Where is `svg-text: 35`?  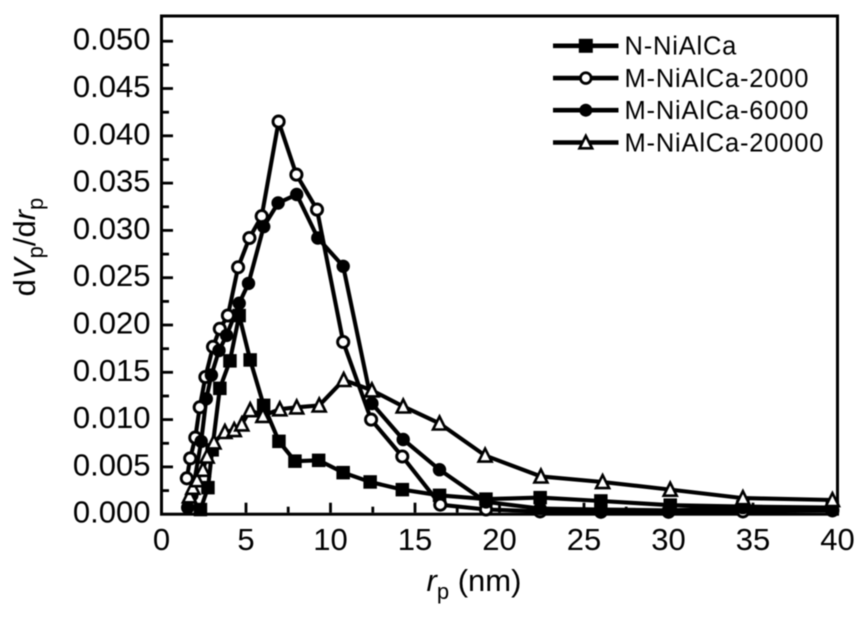
svg-text: 35 is located at coordinates (753, 539).